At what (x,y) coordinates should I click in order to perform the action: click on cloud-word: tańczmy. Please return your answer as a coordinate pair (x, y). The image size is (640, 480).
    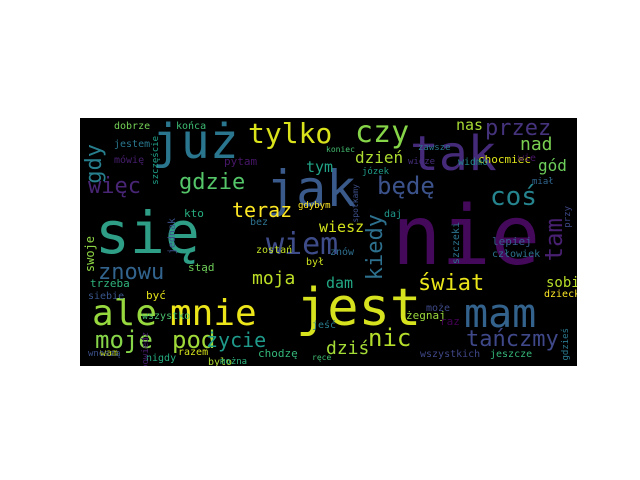
    Looking at the image, I should click on (512, 339).